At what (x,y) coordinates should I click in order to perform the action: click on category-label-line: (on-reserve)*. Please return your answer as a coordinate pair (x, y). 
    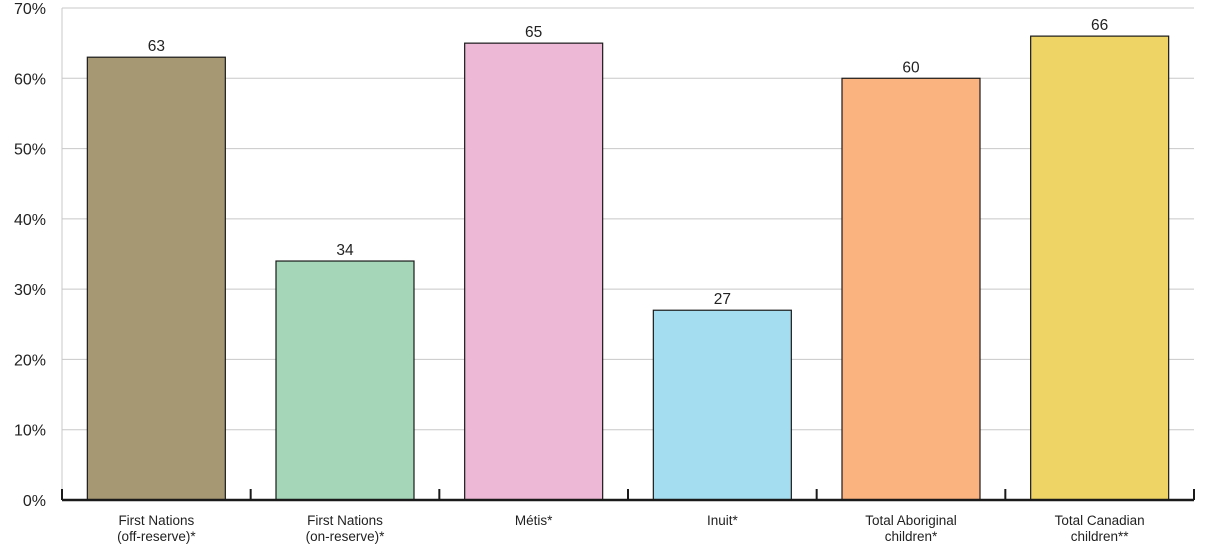
    Looking at the image, I should click on (346, 536).